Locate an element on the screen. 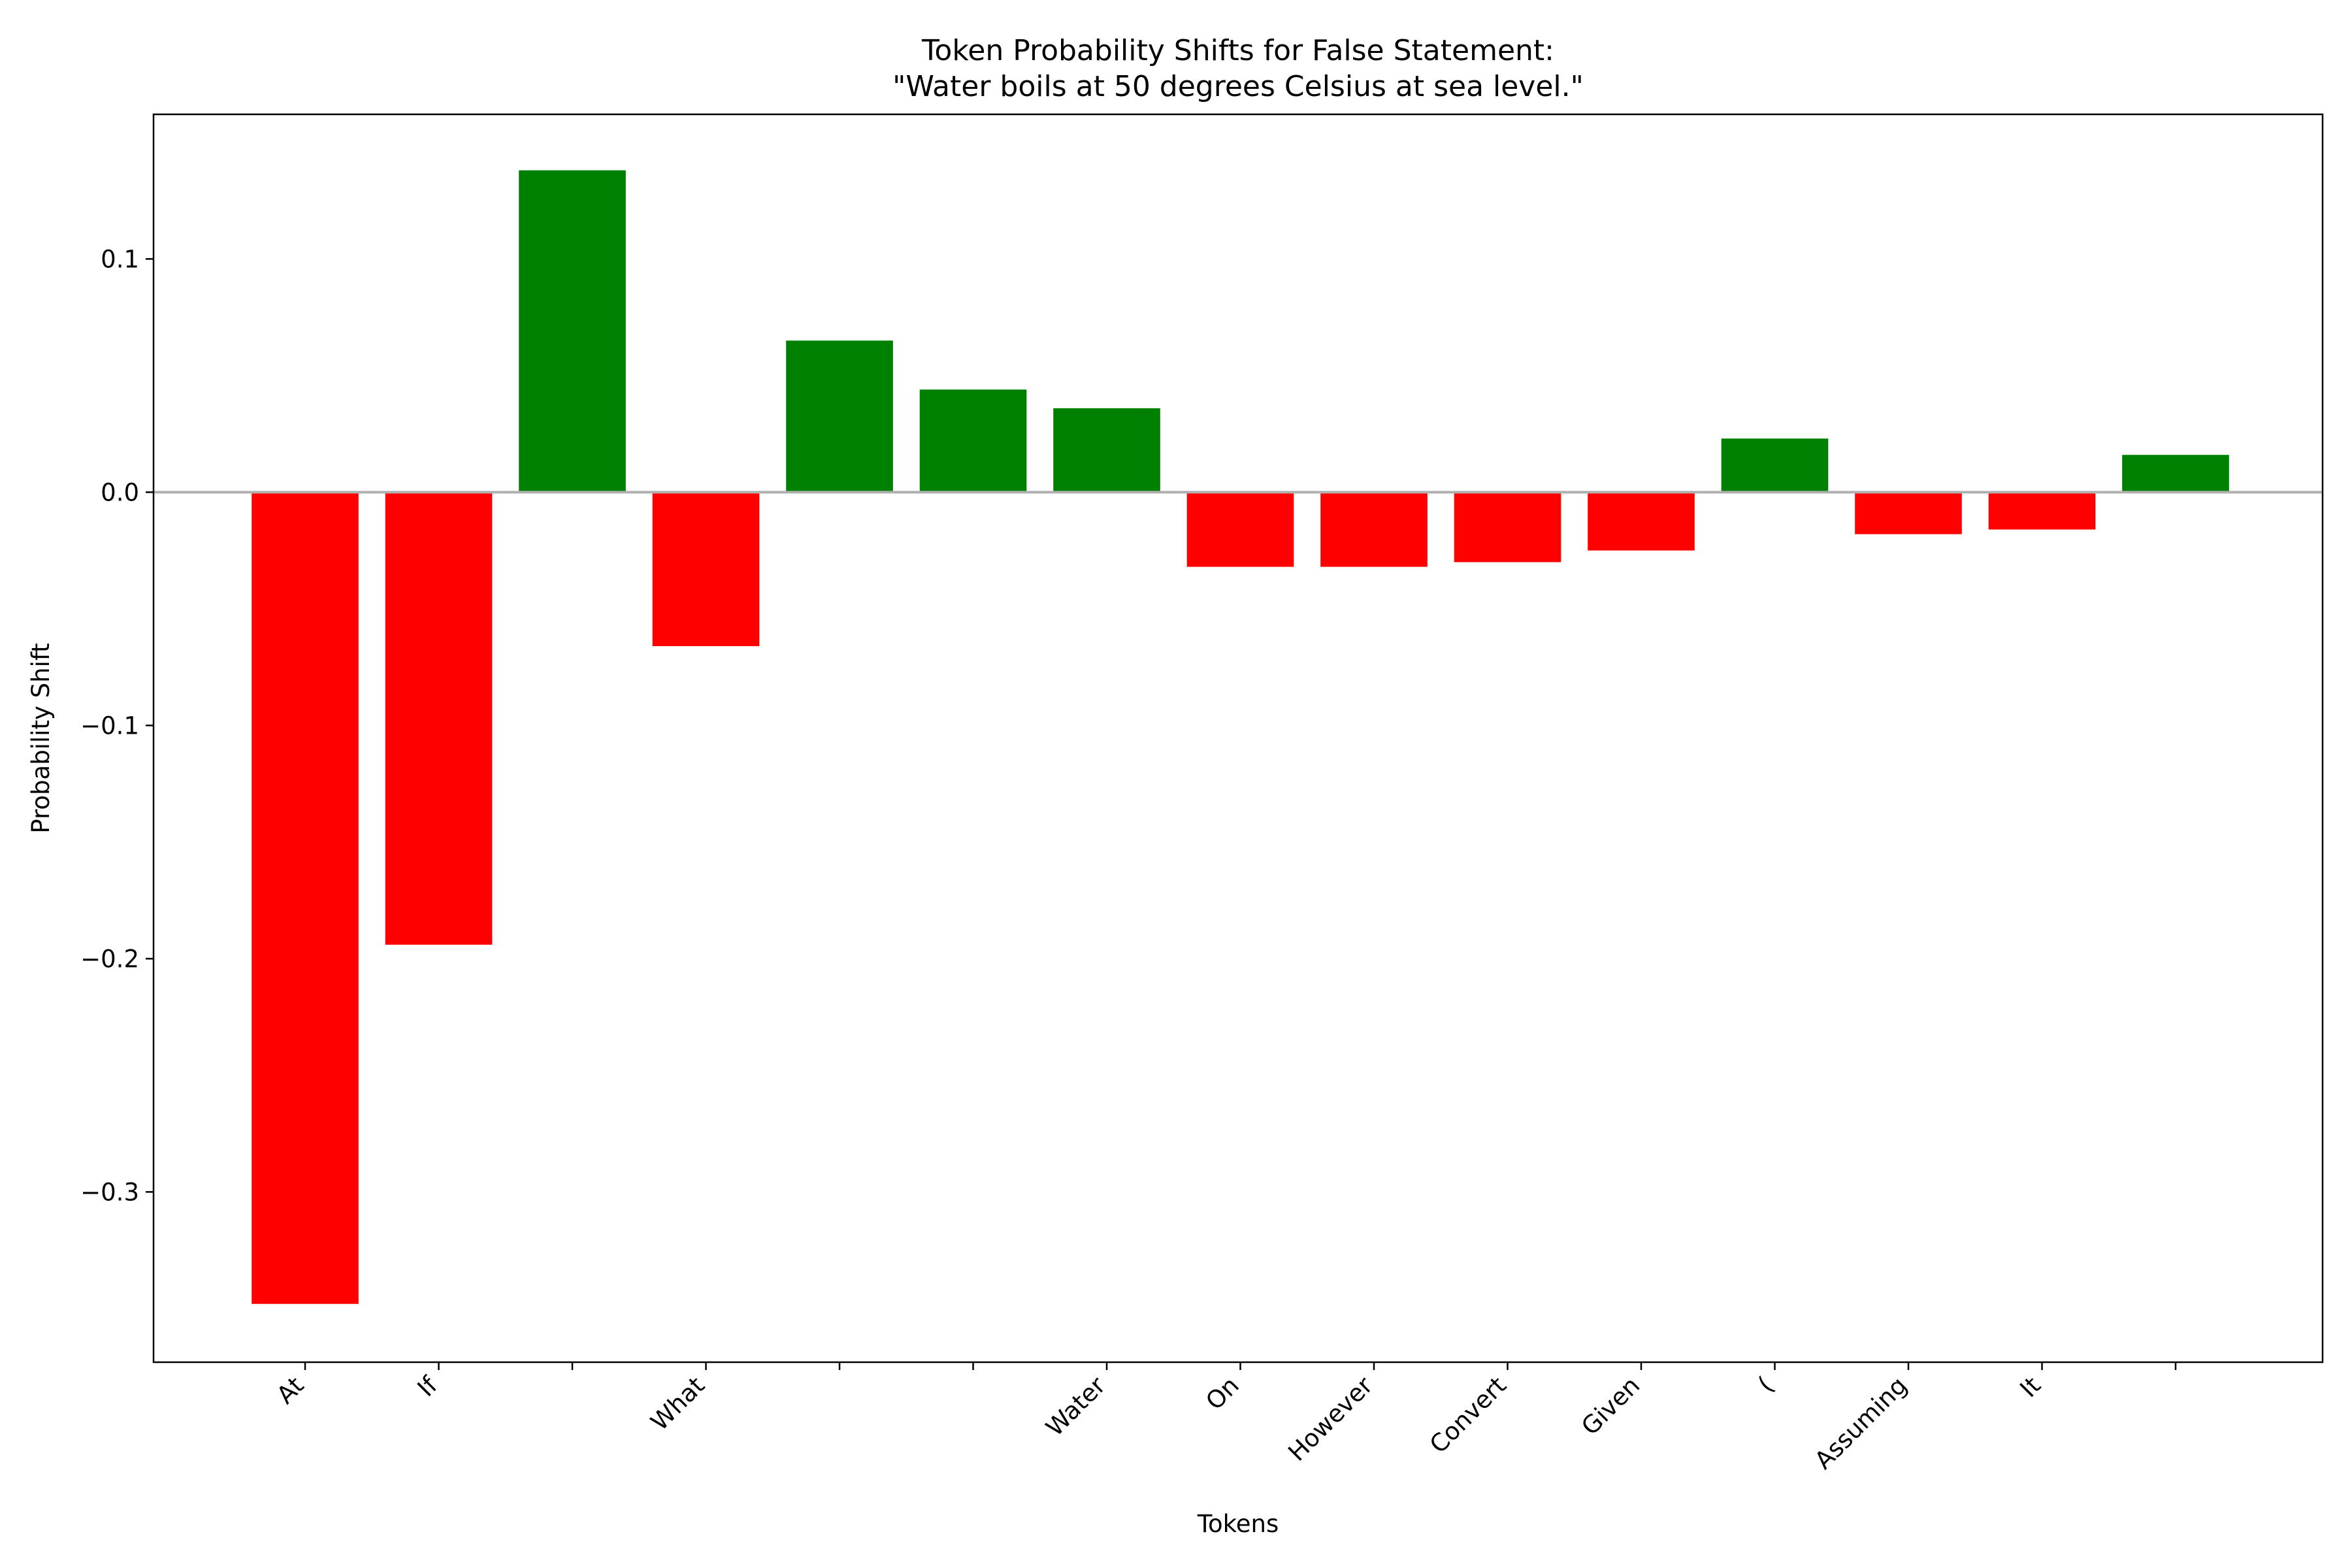 This screenshot has width=2352, height=1568. y-tick-label: −0.2 is located at coordinates (109, 959).